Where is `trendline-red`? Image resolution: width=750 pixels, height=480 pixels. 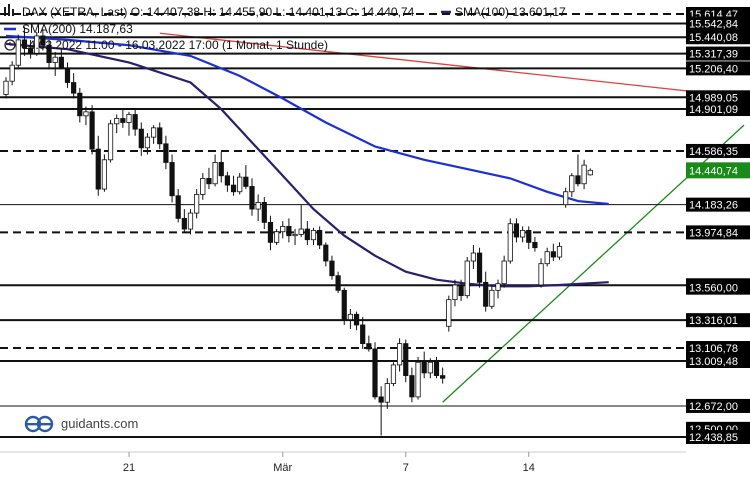 trendline-red is located at coordinates (452, 65).